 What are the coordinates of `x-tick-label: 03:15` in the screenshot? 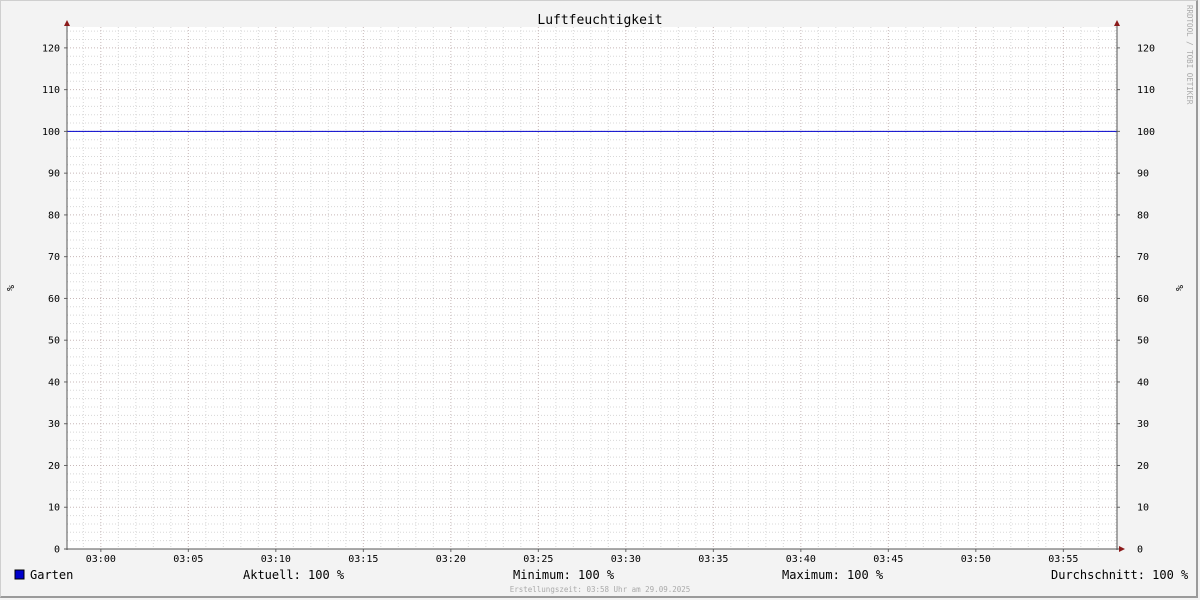 It's located at (363, 559).